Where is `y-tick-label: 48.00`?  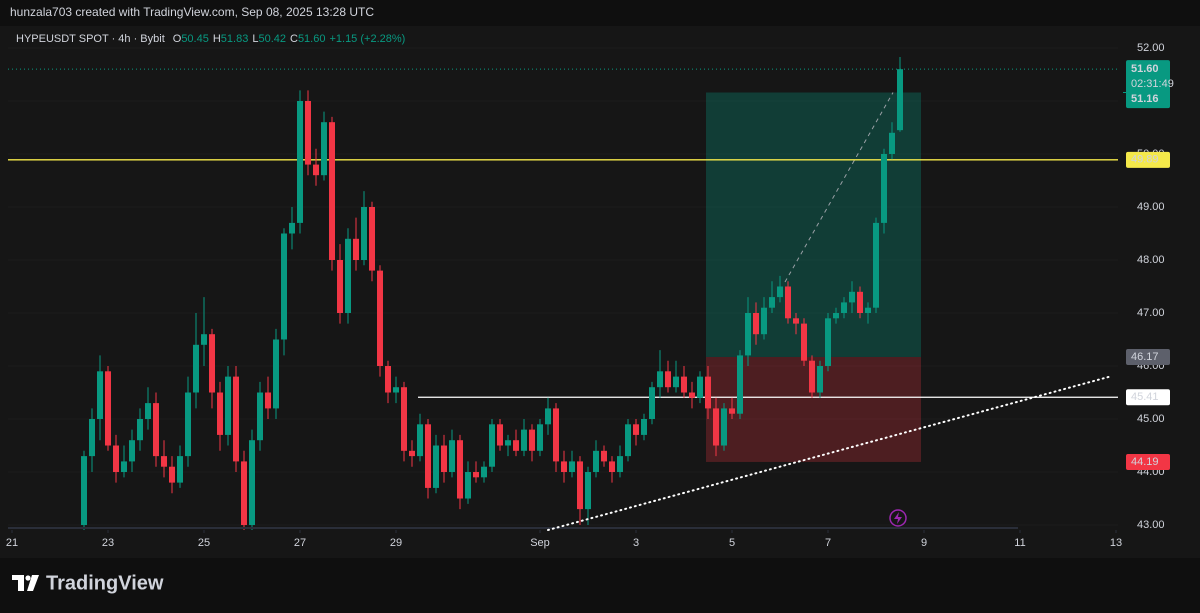
y-tick-label: 48.00 is located at coordinates (1151, 260).